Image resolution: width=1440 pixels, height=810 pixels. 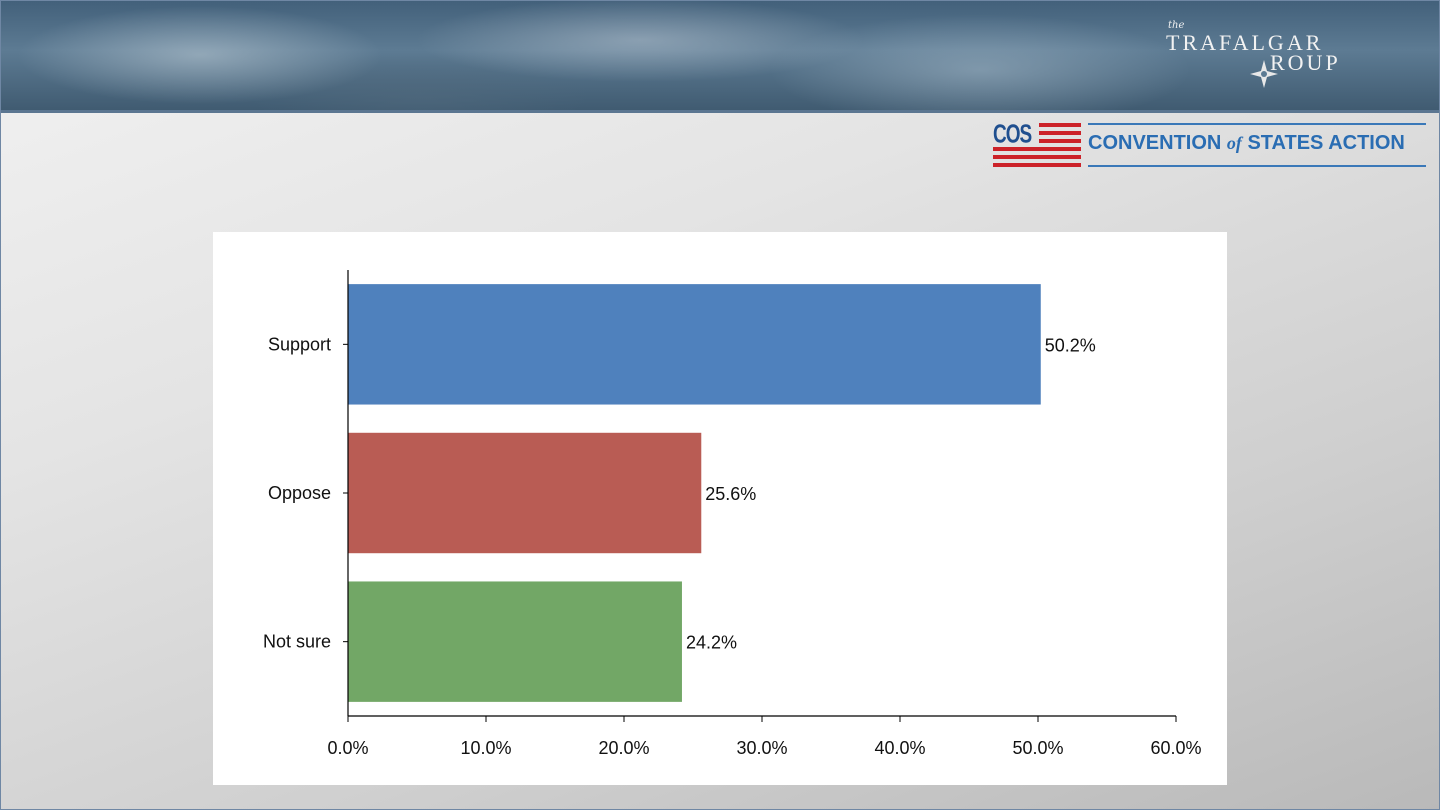 What do you see at coordinates (347, 748) in the screenshot?
I see `x-tick-label: 0.0%` at bounding box center [347, 748].